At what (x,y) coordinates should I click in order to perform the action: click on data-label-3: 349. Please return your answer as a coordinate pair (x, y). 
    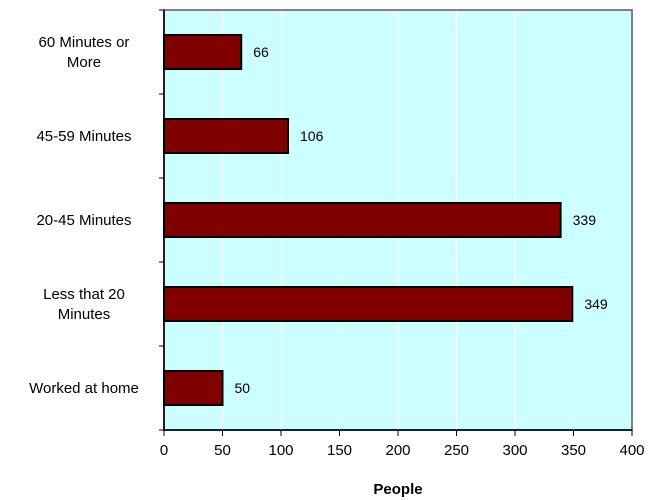
    Looking at the image, I should click on (596, 304).